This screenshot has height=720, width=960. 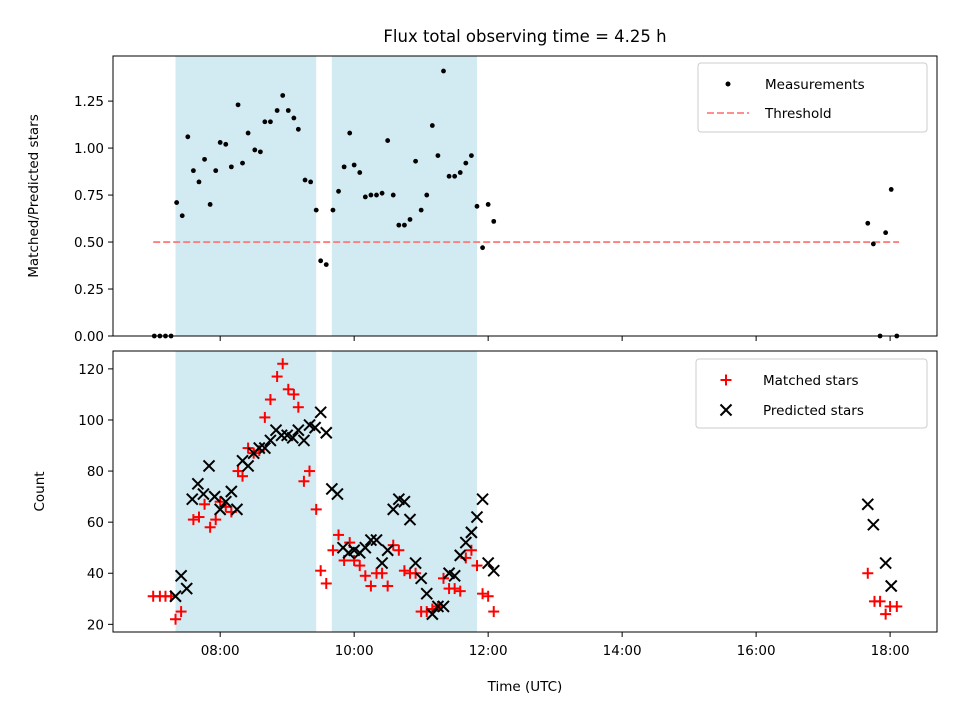 What do you see at coordinates (811, 381) in the screenshot?
I see `legend-matched-label: Matched stars` at bounding box center [811, 381].